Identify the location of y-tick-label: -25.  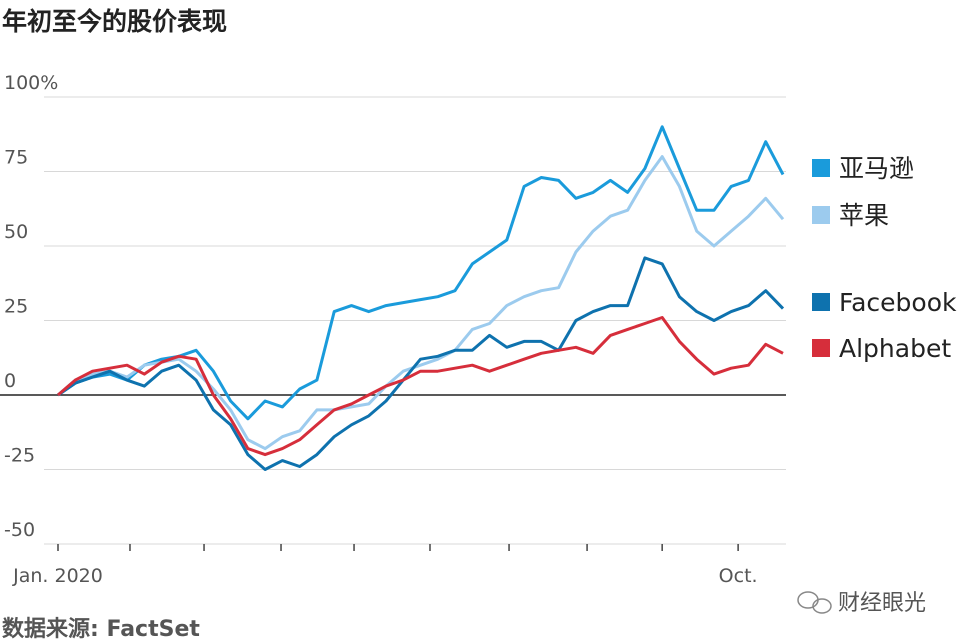
(19, 456).